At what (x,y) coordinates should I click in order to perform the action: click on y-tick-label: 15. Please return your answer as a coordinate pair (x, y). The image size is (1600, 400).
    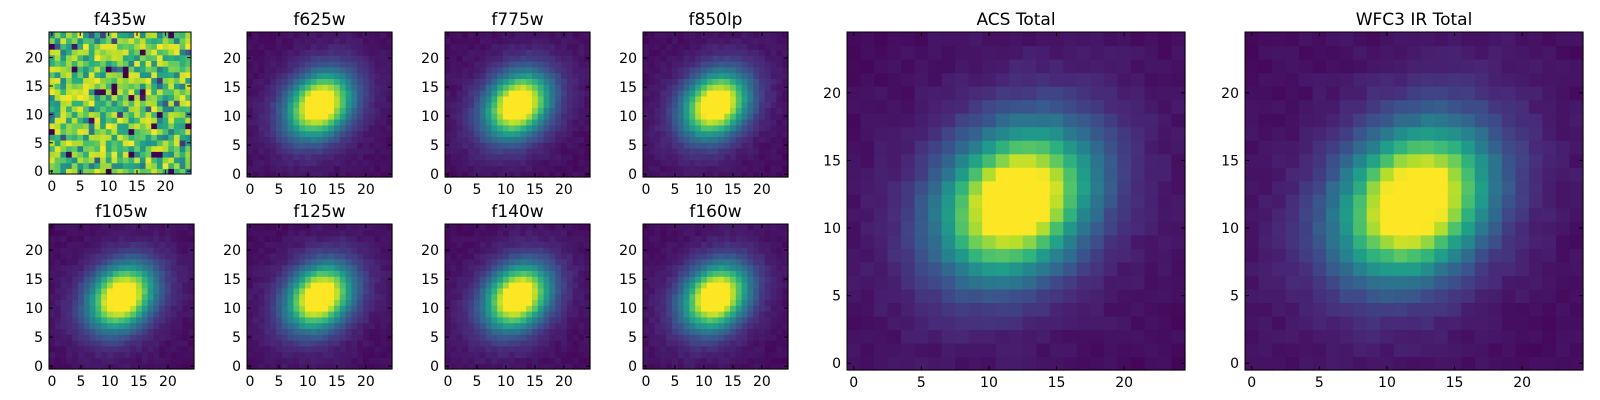
    Looking at the image, I should click on (628, 88).